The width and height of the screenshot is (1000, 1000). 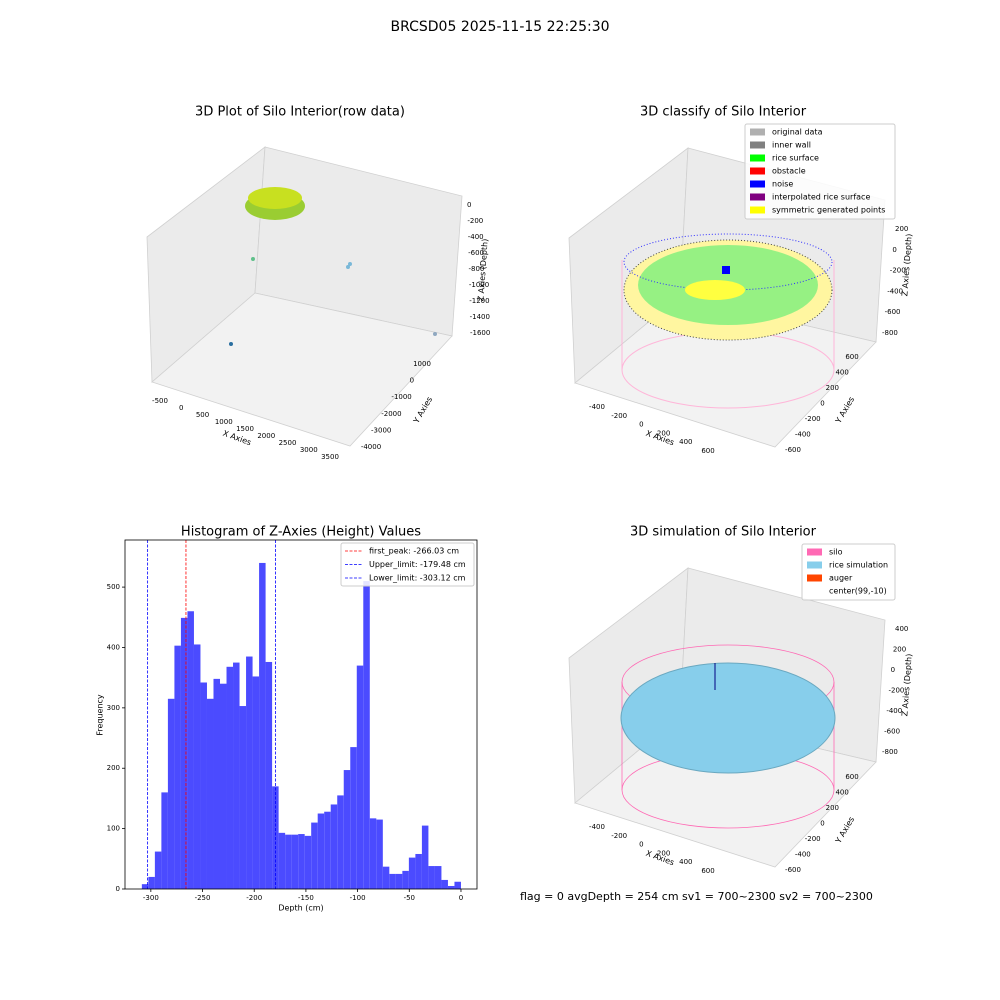 What do you see at coordinates (333, 266) in the screenshot?
I see `raw-points` at bounding box center [333, 266].